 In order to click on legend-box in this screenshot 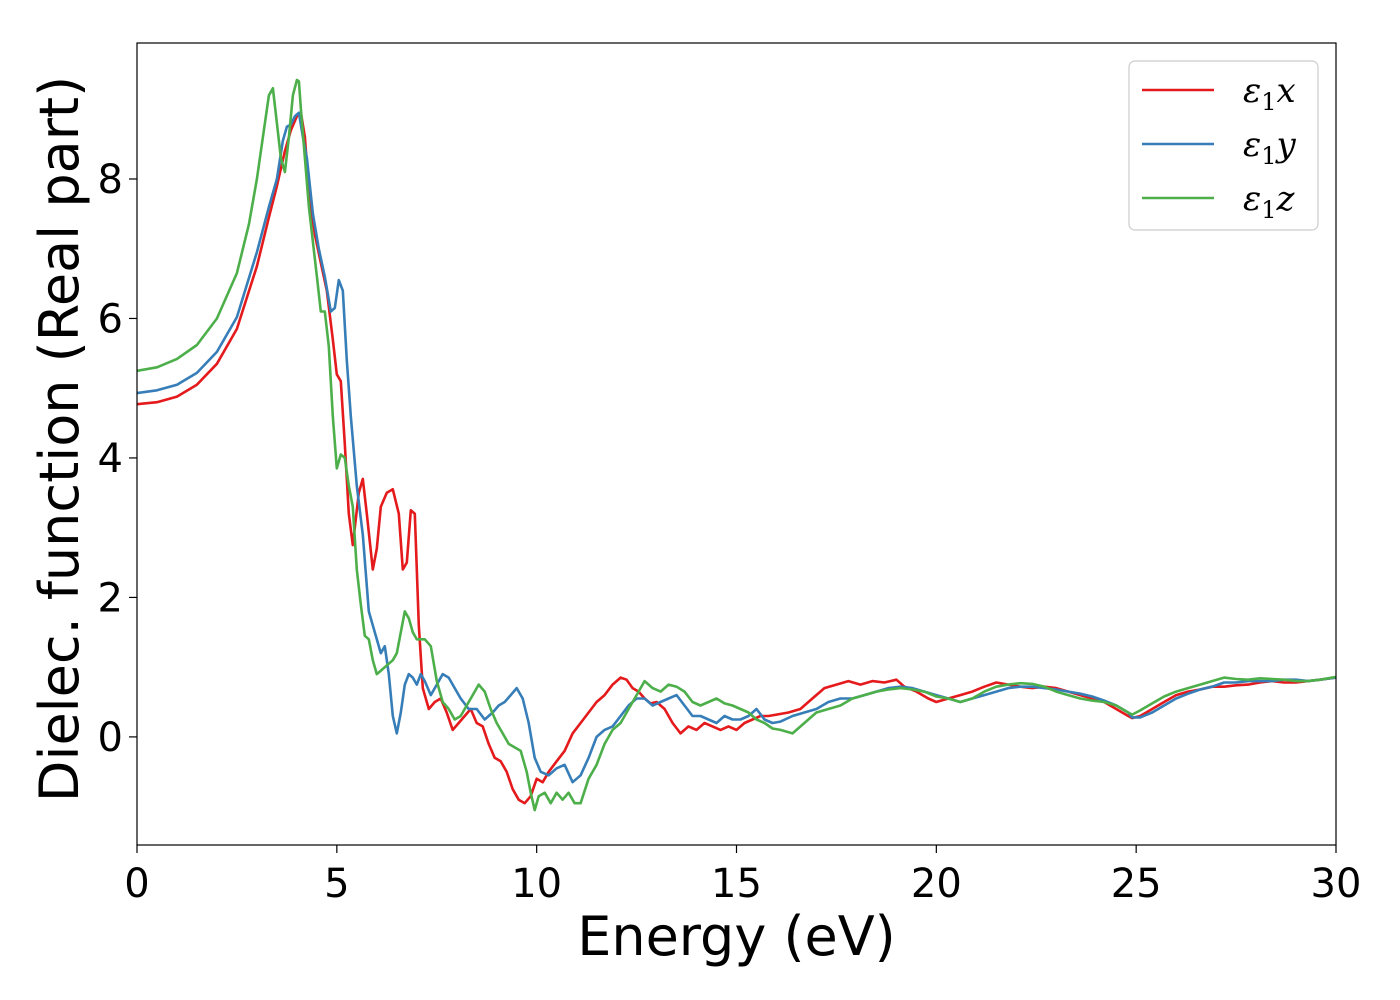, I will do `click(1223, 145)`.